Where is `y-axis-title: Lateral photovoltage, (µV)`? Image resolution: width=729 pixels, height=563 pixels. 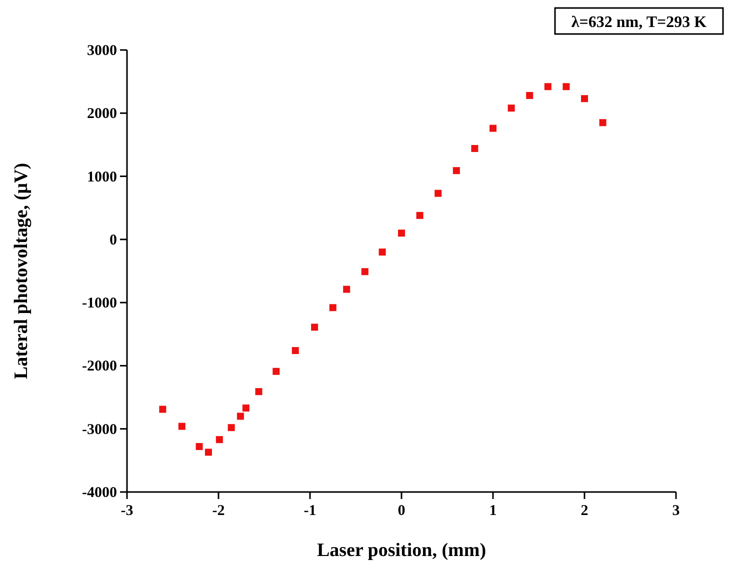 y-axis-title: Lateral photovoltage, (µV) is located at coordinates (21, 271).